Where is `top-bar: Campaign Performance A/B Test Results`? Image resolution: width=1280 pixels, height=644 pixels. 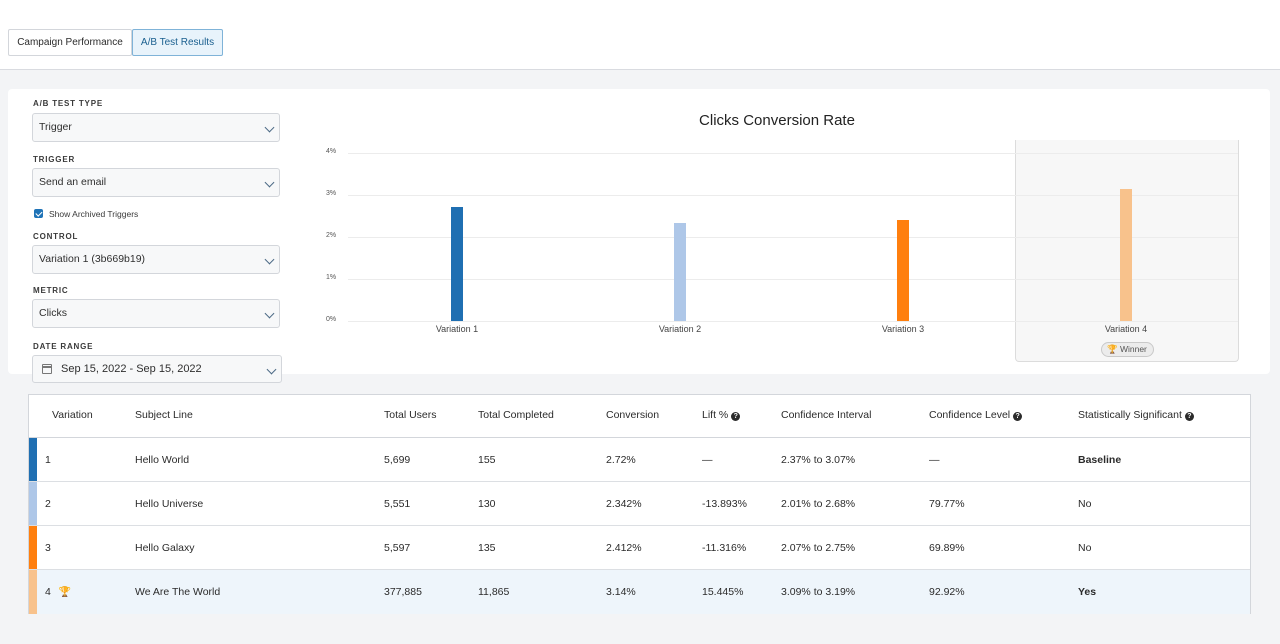
top-bar: Campaign Performance A/B Test Results is located at coordinates (640, 35).